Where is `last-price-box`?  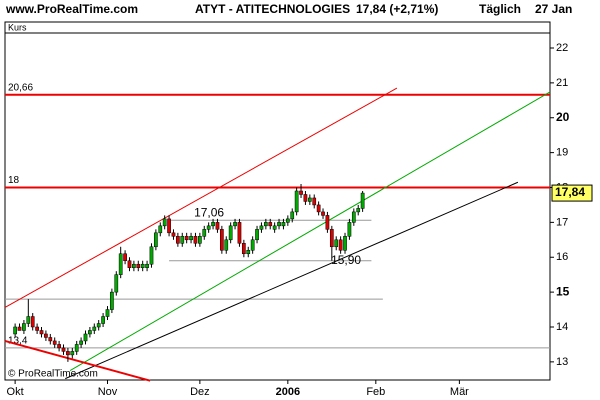 last-price-box is located at coordinates (572, 193).